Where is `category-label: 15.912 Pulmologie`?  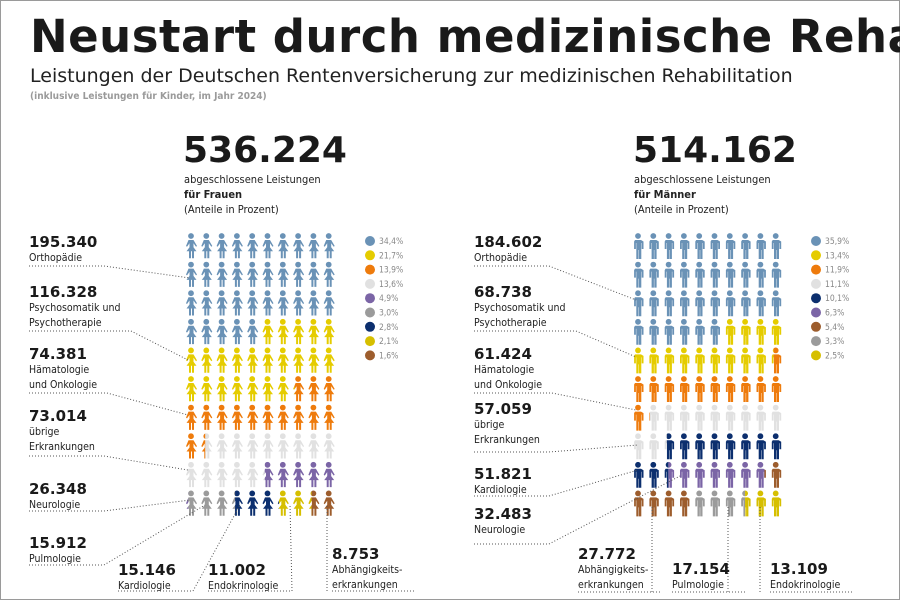 category-label: 15.912 Pulmologie is located at coordinates (58, 550).